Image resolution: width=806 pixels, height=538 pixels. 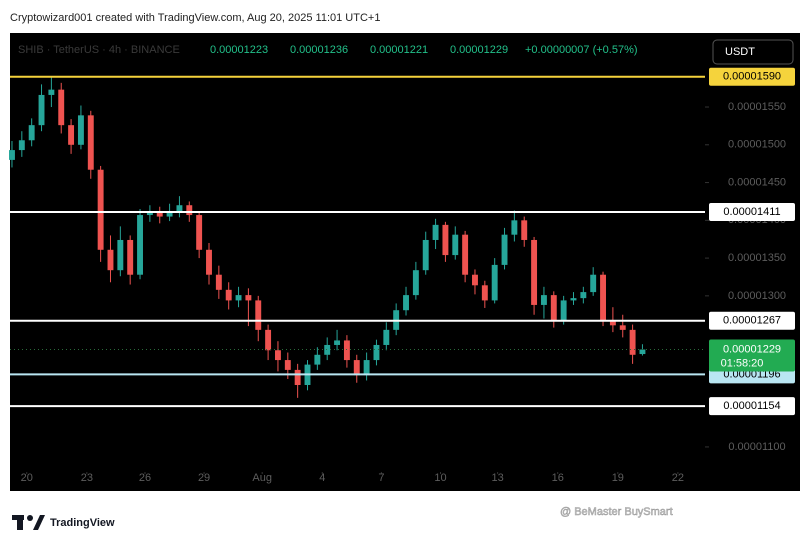 What do you see at coordinates (99, 50) in the screenshot?
I see `symbol: SHIB · TetherUS · 4h · BINANCE` at bounding box center [99, 50].